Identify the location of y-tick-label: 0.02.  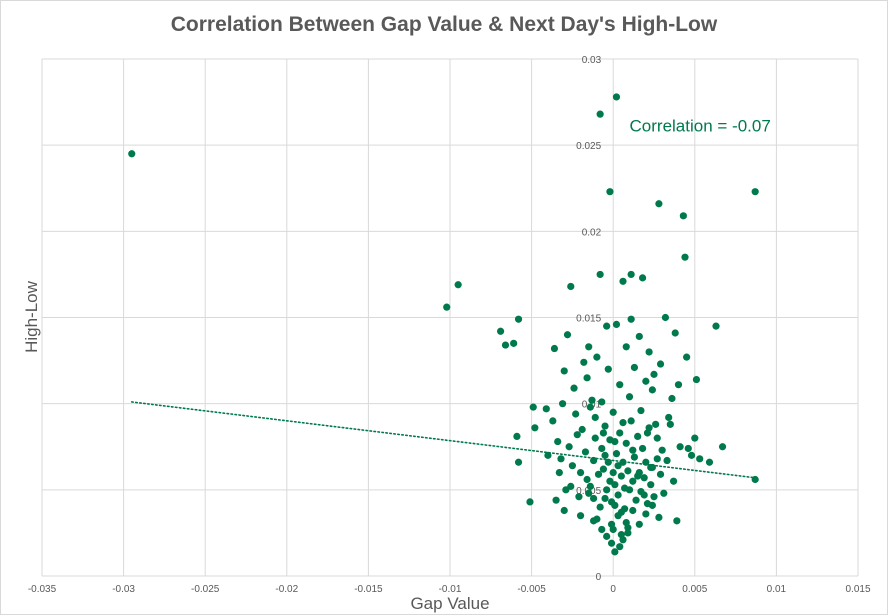
(592, 232).